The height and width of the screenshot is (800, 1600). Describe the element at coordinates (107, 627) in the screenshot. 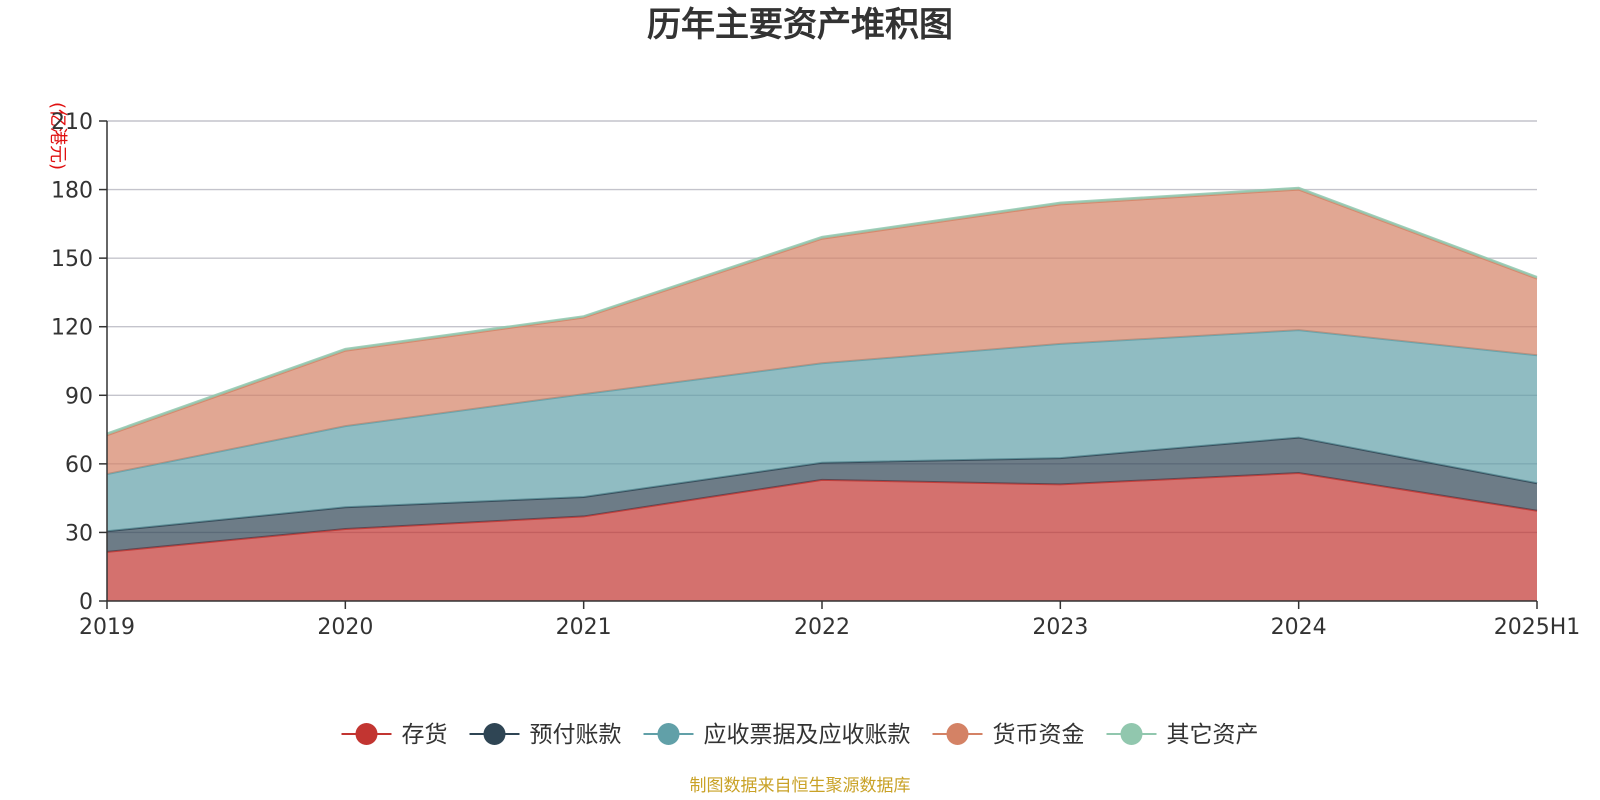

I see `x-tick-label-0: 2019` at that location.